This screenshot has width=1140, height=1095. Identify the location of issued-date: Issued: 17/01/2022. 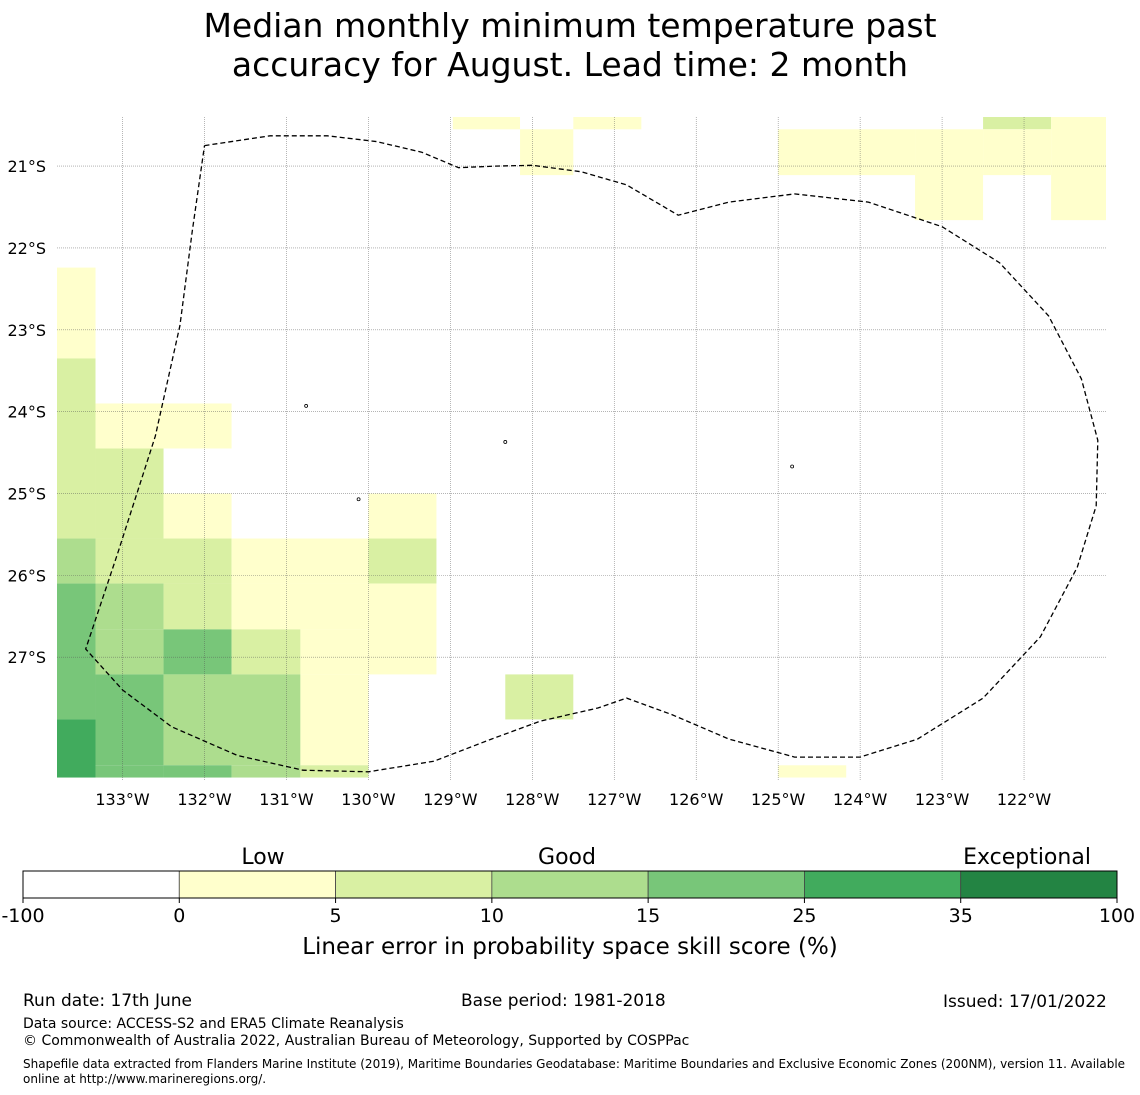
(1025, 1002).